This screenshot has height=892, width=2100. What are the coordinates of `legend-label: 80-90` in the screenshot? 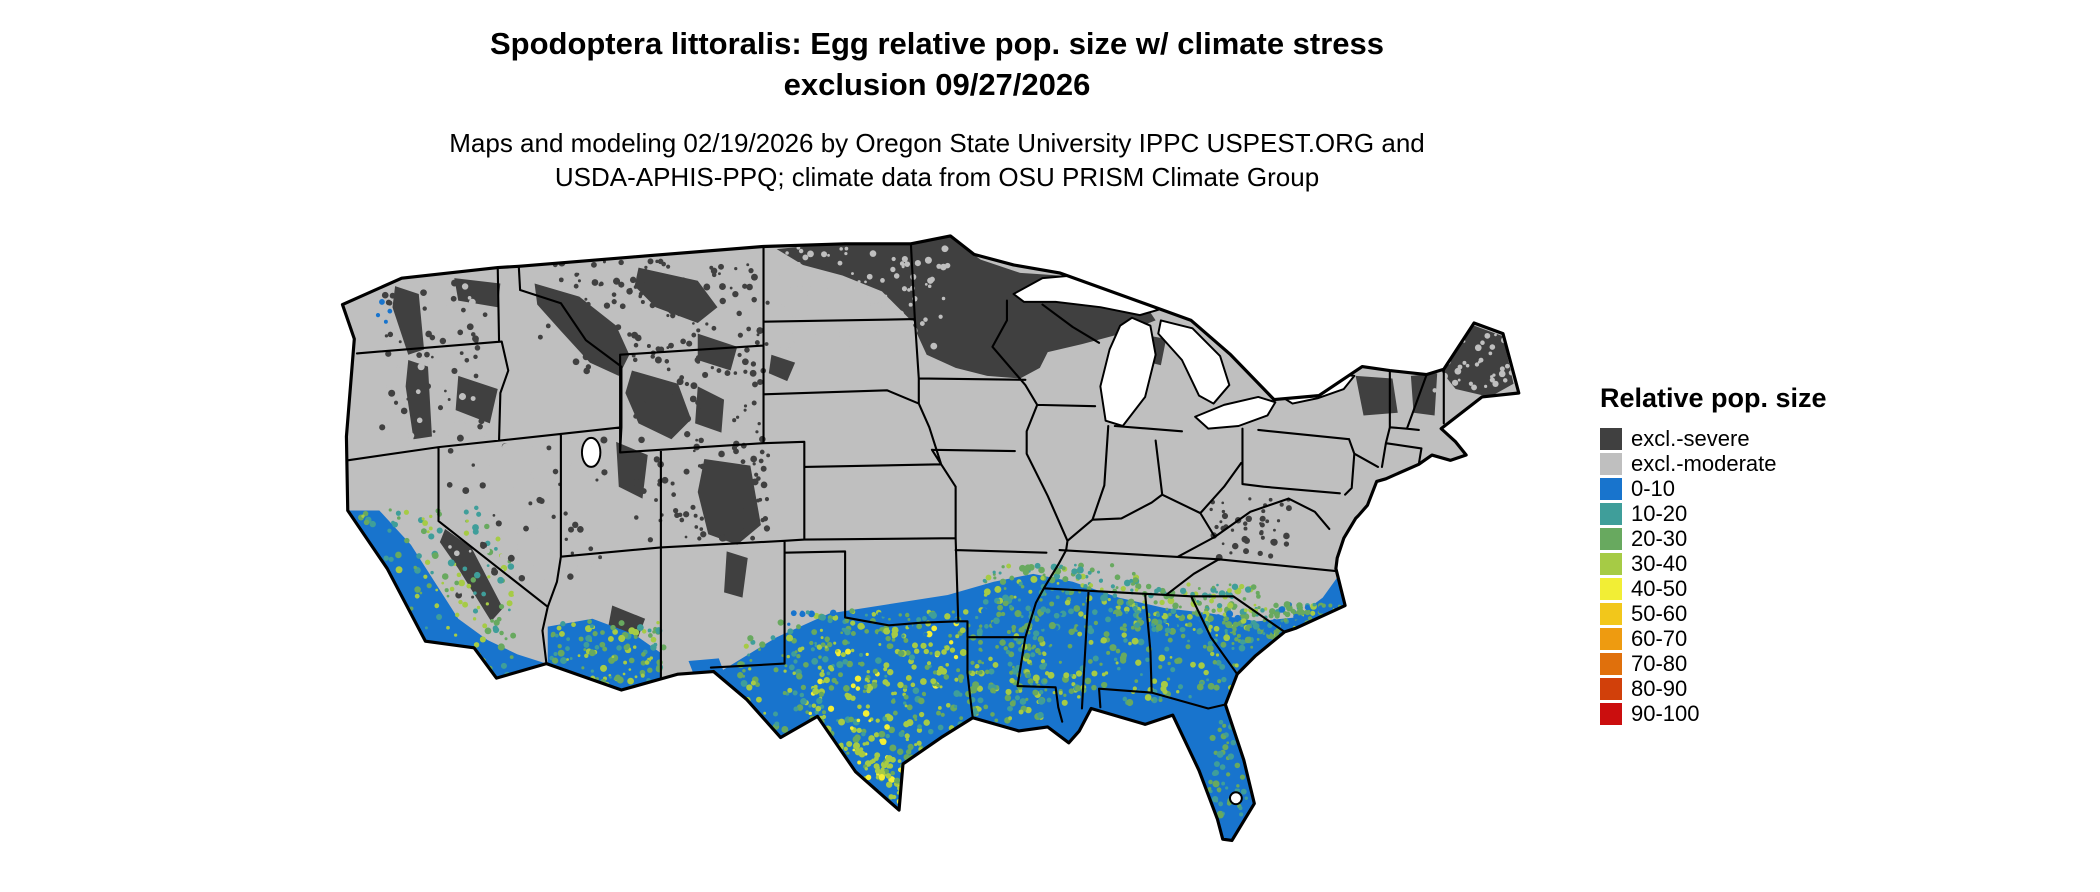 It's located at (1659, 688).